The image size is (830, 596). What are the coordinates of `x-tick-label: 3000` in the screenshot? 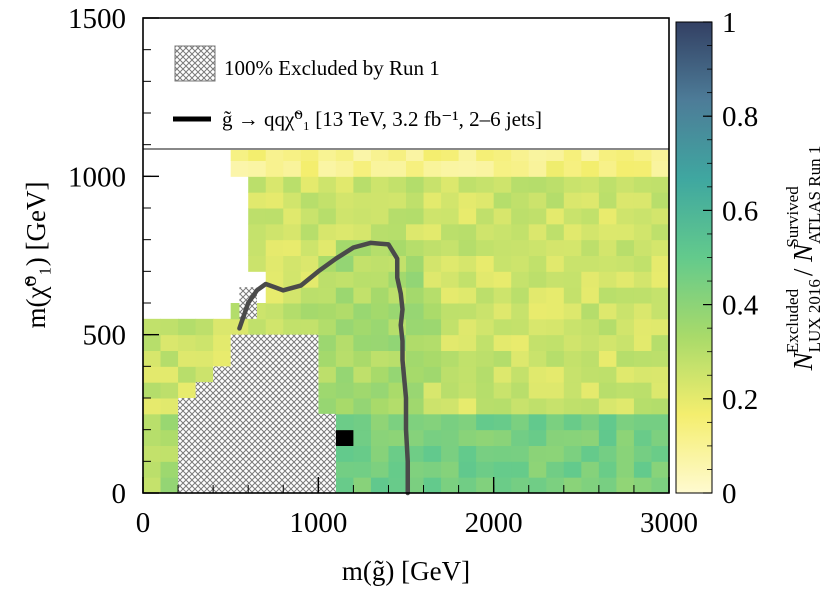 It's located at (669, 523).